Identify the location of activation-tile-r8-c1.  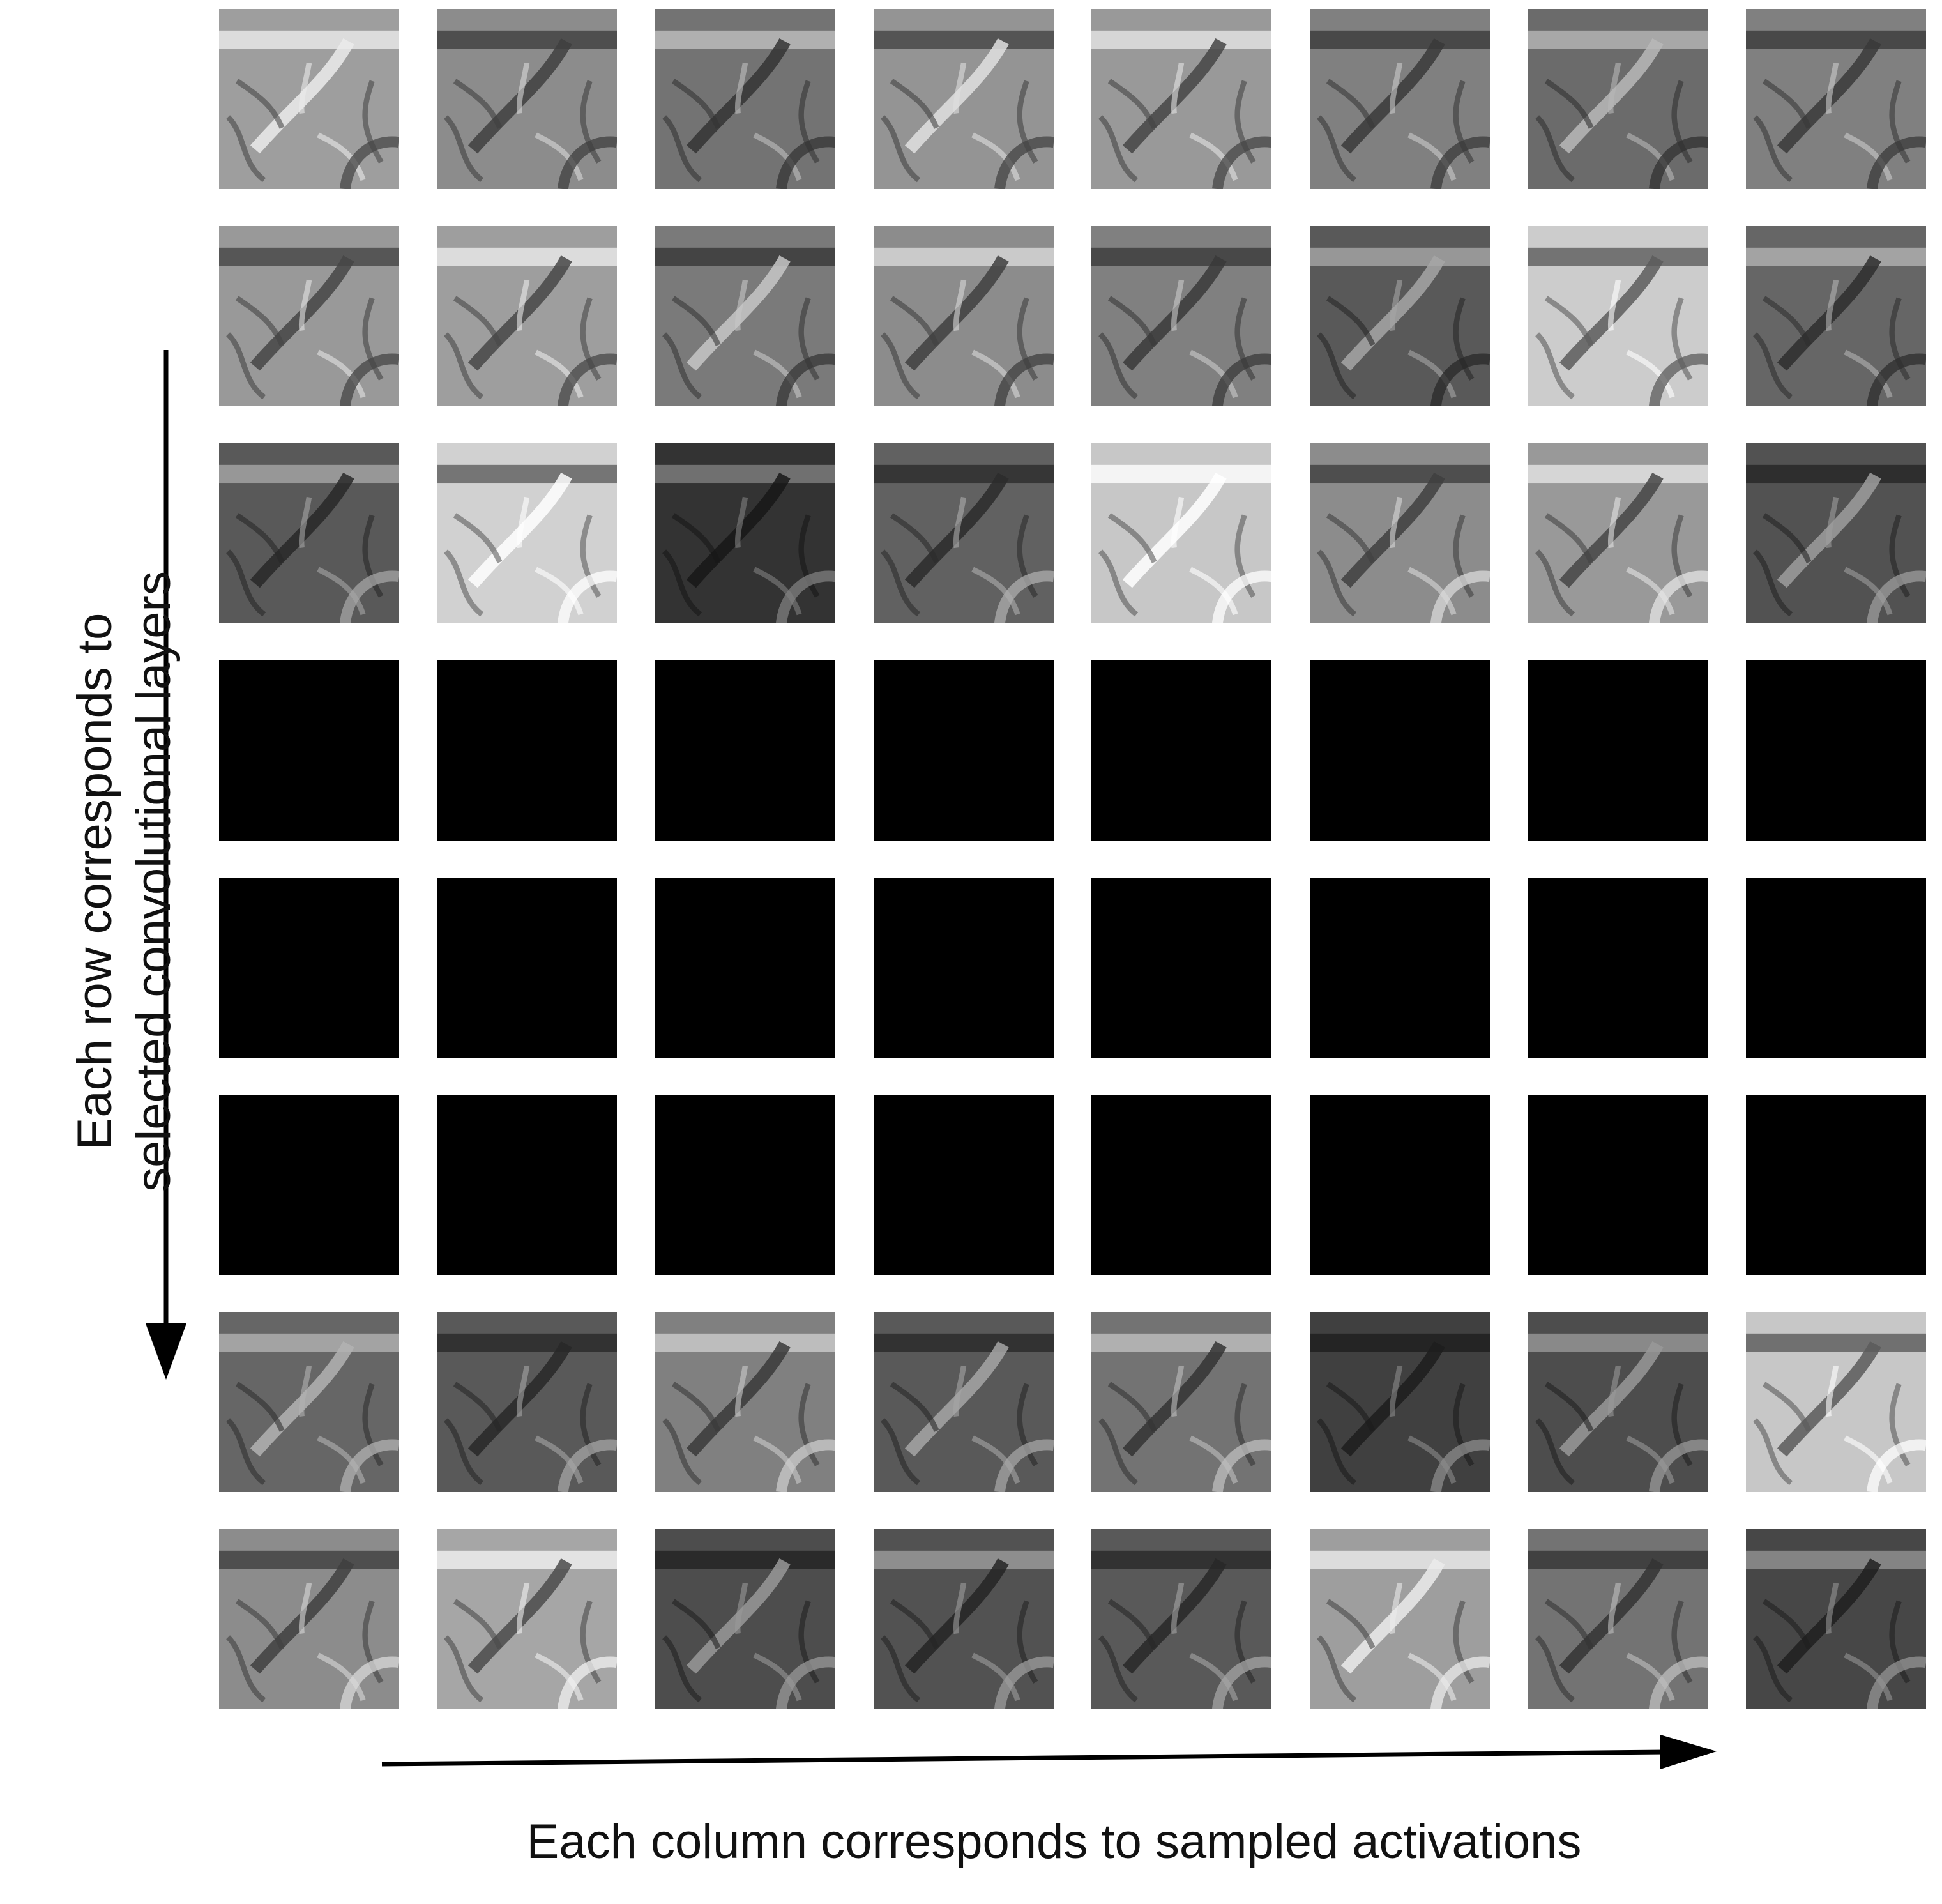
(309, 1619).